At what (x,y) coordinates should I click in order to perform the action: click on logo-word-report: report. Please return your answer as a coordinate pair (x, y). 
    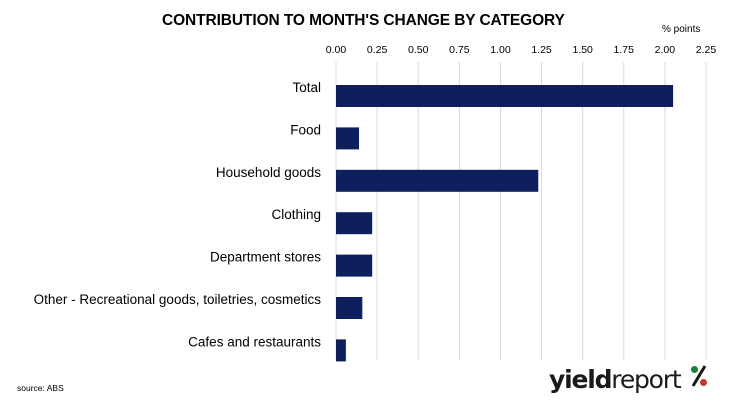
    Looking at the image, I should click on (646, 379).